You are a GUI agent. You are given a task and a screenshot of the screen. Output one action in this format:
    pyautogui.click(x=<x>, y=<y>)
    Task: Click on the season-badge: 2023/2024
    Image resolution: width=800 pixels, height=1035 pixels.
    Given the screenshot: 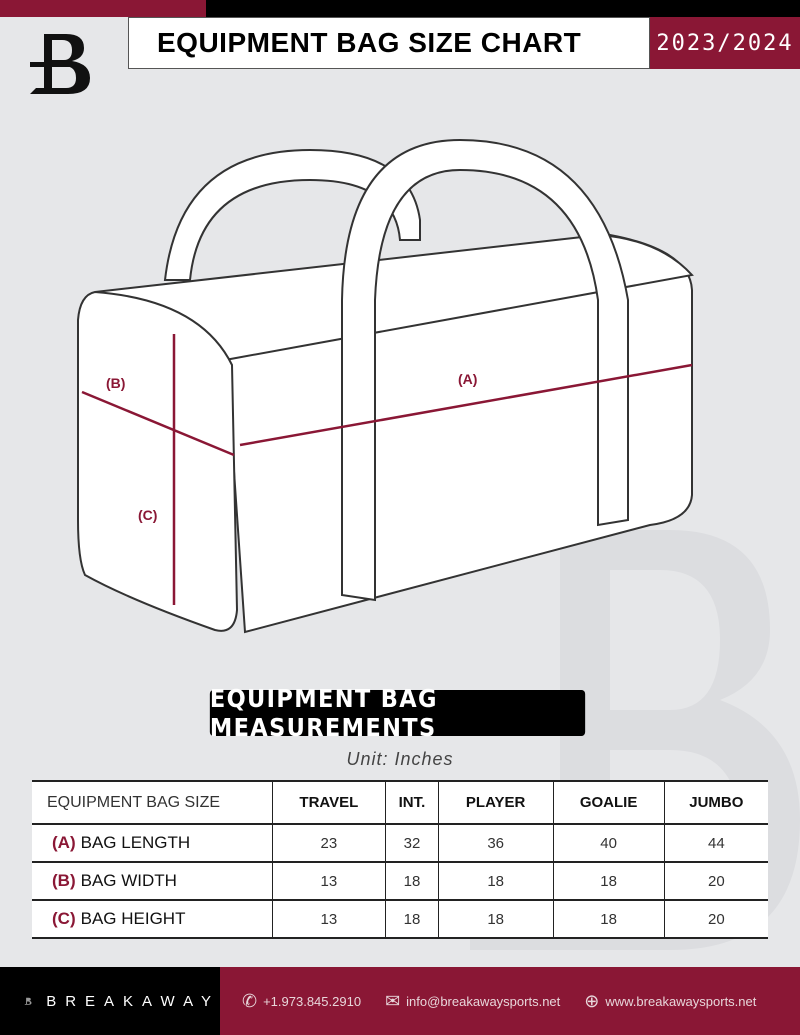 What is the action you would take?
    pyautogui.click(x=725, y=43)
    